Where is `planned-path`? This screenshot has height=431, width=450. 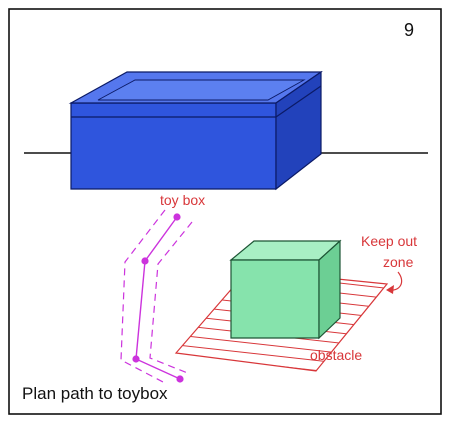
planned-path is located at coordinates (156, 296).